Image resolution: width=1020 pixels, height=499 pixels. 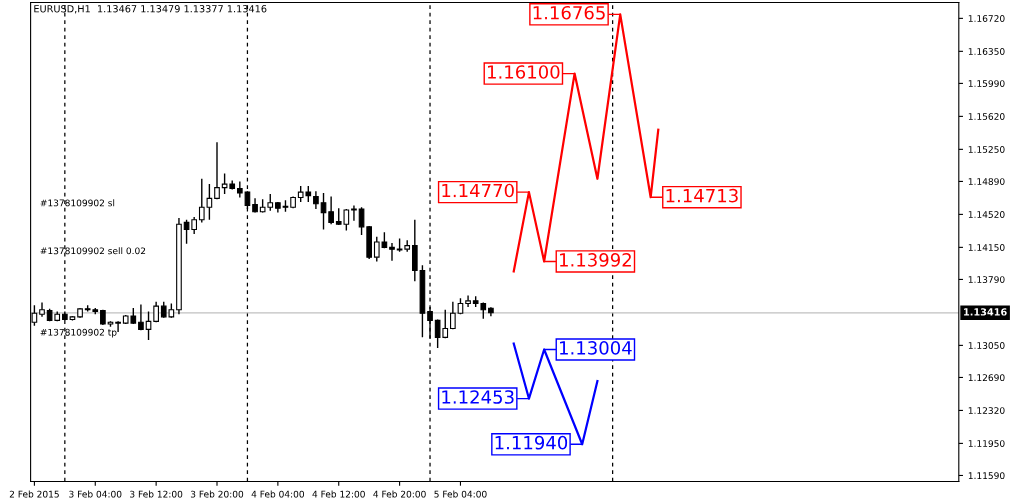 What do you see at coordinates (986, 345) in the screenshot?
I see `y-tick-label: 1.13050` at bounding box center [986, 345].